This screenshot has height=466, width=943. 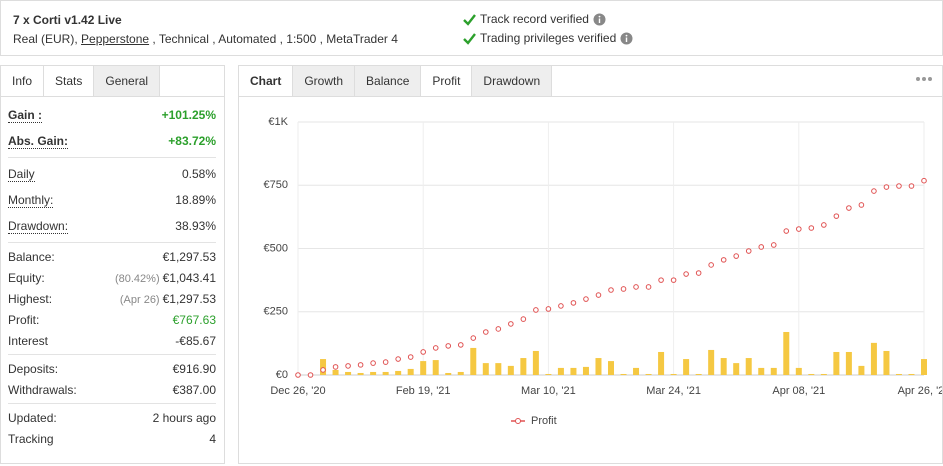 What do you see at coordinates (212, 438) in the screenshot?
I see `stat-value: 4` at bounding box center [212, 438].